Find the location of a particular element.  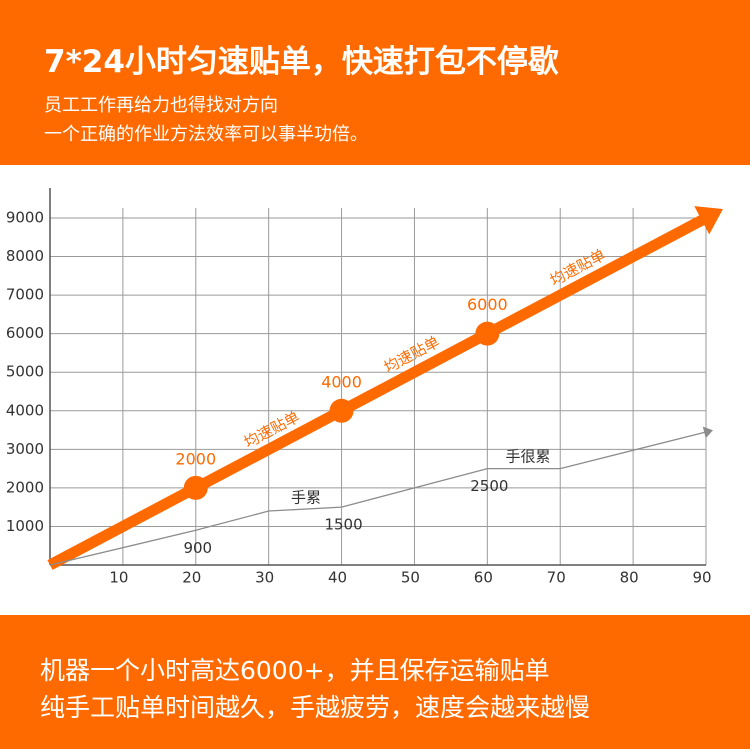

value-label: 900 is located at coordinates (197, 548).